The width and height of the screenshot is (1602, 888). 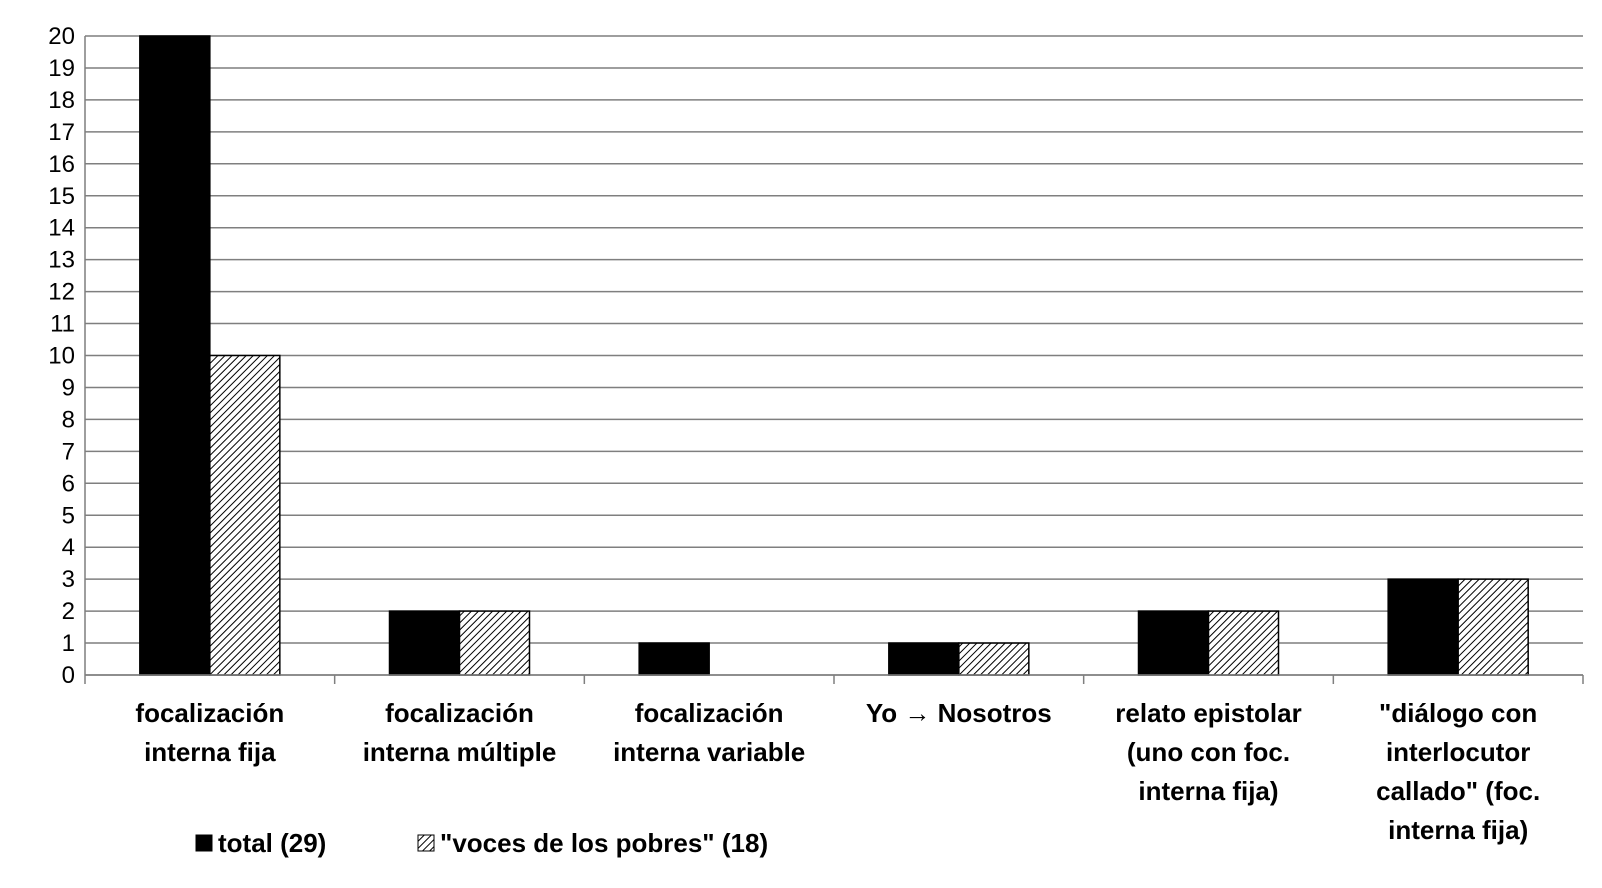 I want to click on x-category-label-line: Yo → Nosotros, so click(x=959, y=713).